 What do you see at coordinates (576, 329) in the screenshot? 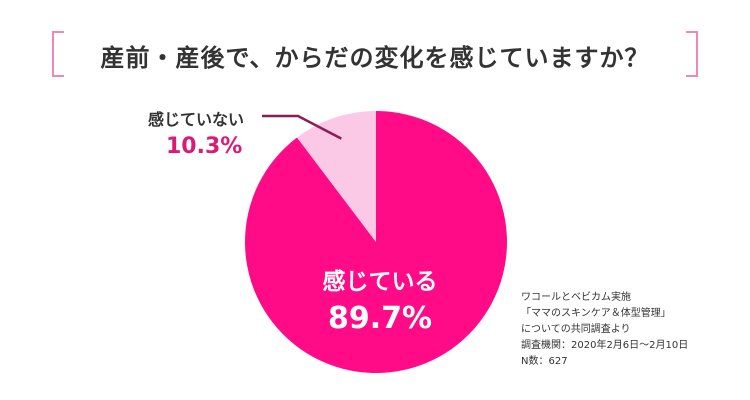
I see `source-line: についての共同調査より` at bounding box center [576, 329].